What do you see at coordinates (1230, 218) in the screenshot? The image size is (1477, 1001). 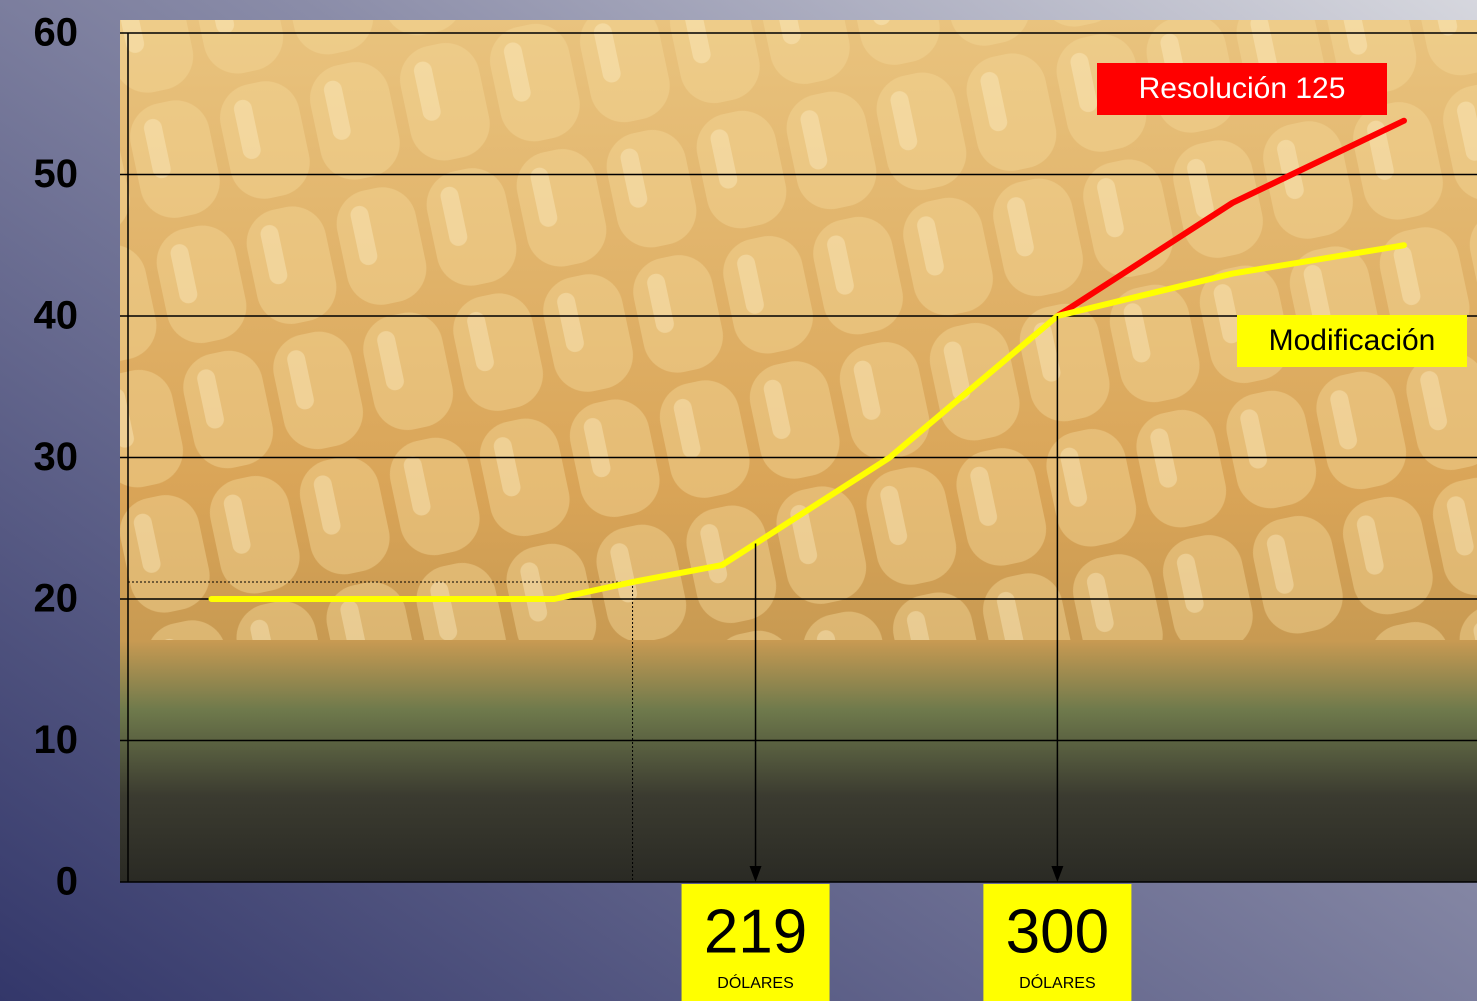 I see `series-line` at bounding box center [1230, 218].